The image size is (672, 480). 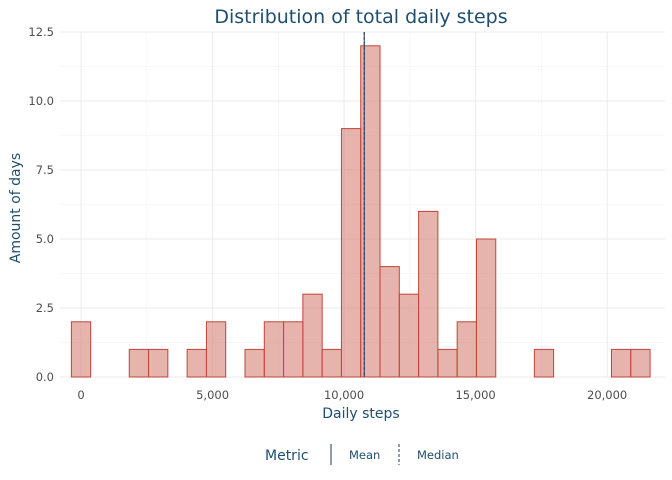 What do you see at coordinates (287, 456) in the screenshot?
I see `legend-title: Metric` at bounding box center [287, 456].